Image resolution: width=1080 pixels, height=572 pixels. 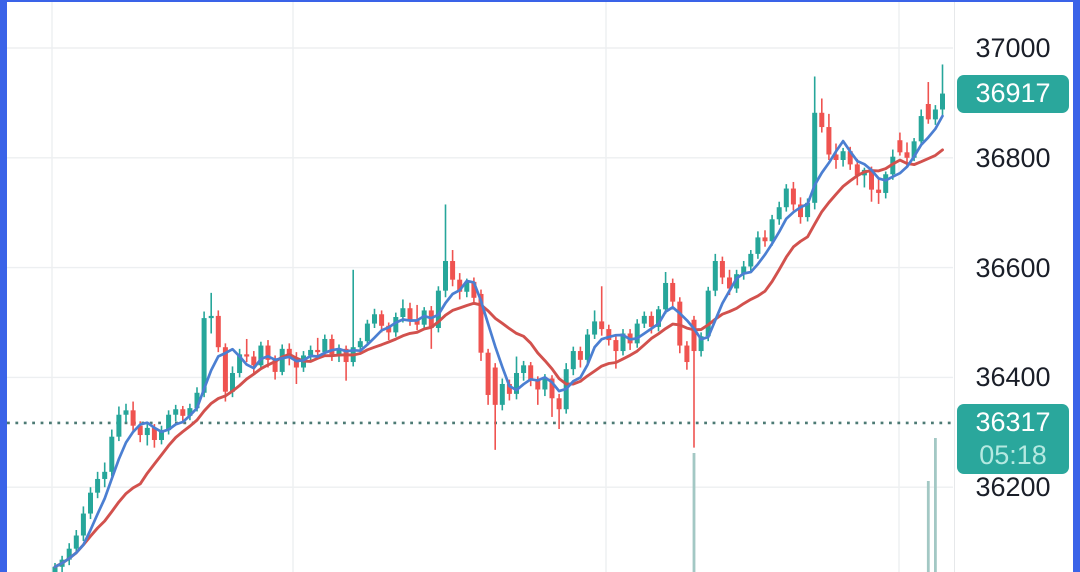 I want to click on price-axis-separator, so click(x=954, y=287).